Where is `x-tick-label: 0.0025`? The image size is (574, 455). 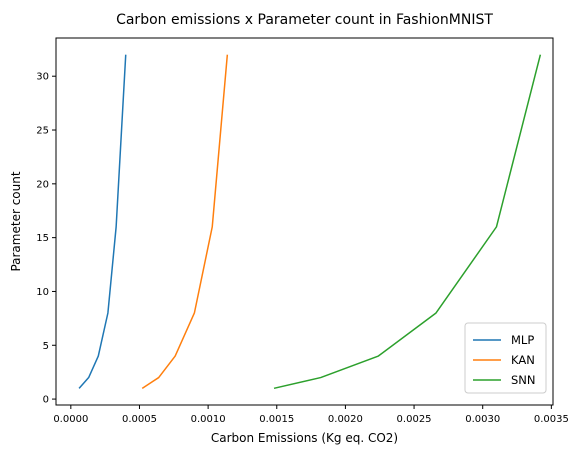
x-tick-label: 0.0025 is located at coordinates (414, 419).